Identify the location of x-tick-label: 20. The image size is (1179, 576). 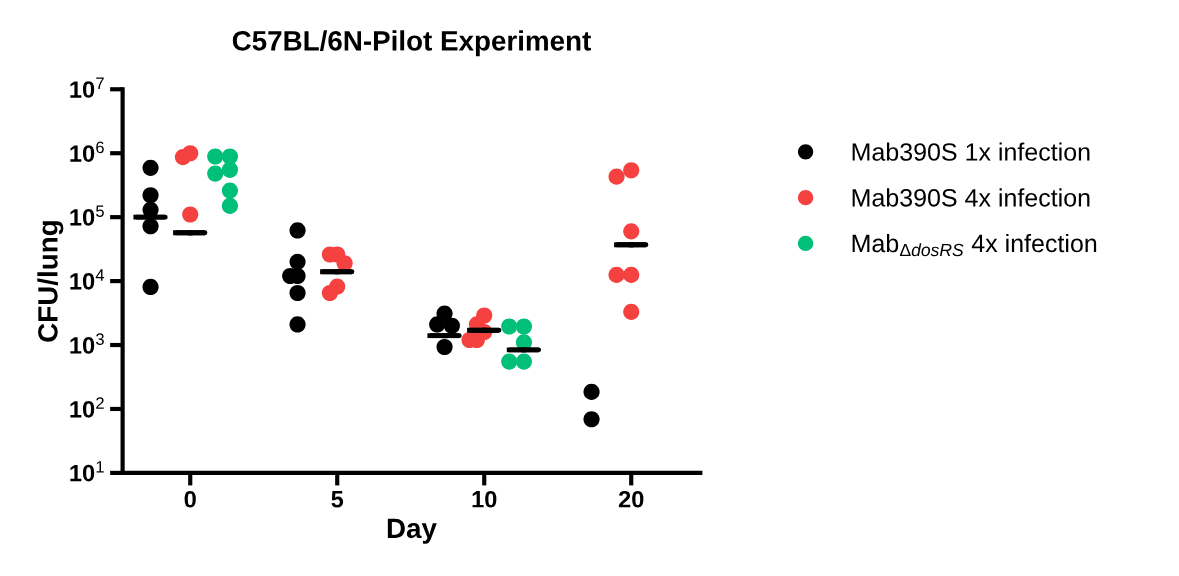
(631, 499).